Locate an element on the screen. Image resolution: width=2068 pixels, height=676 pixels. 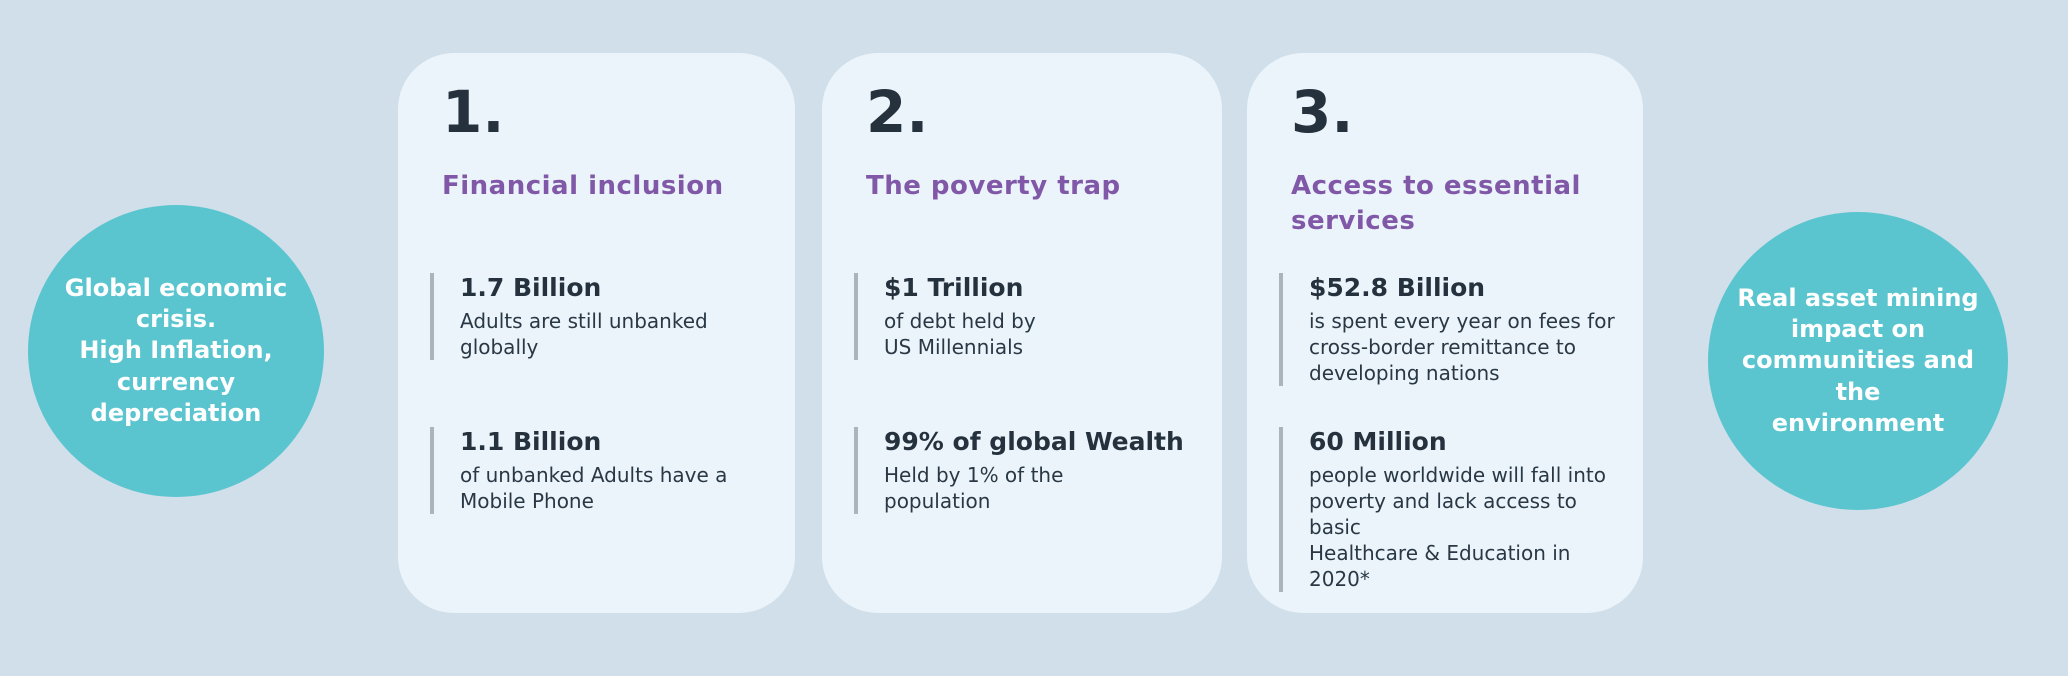
stat-value: 1.7 Billion is located at coordinates (531, 287).